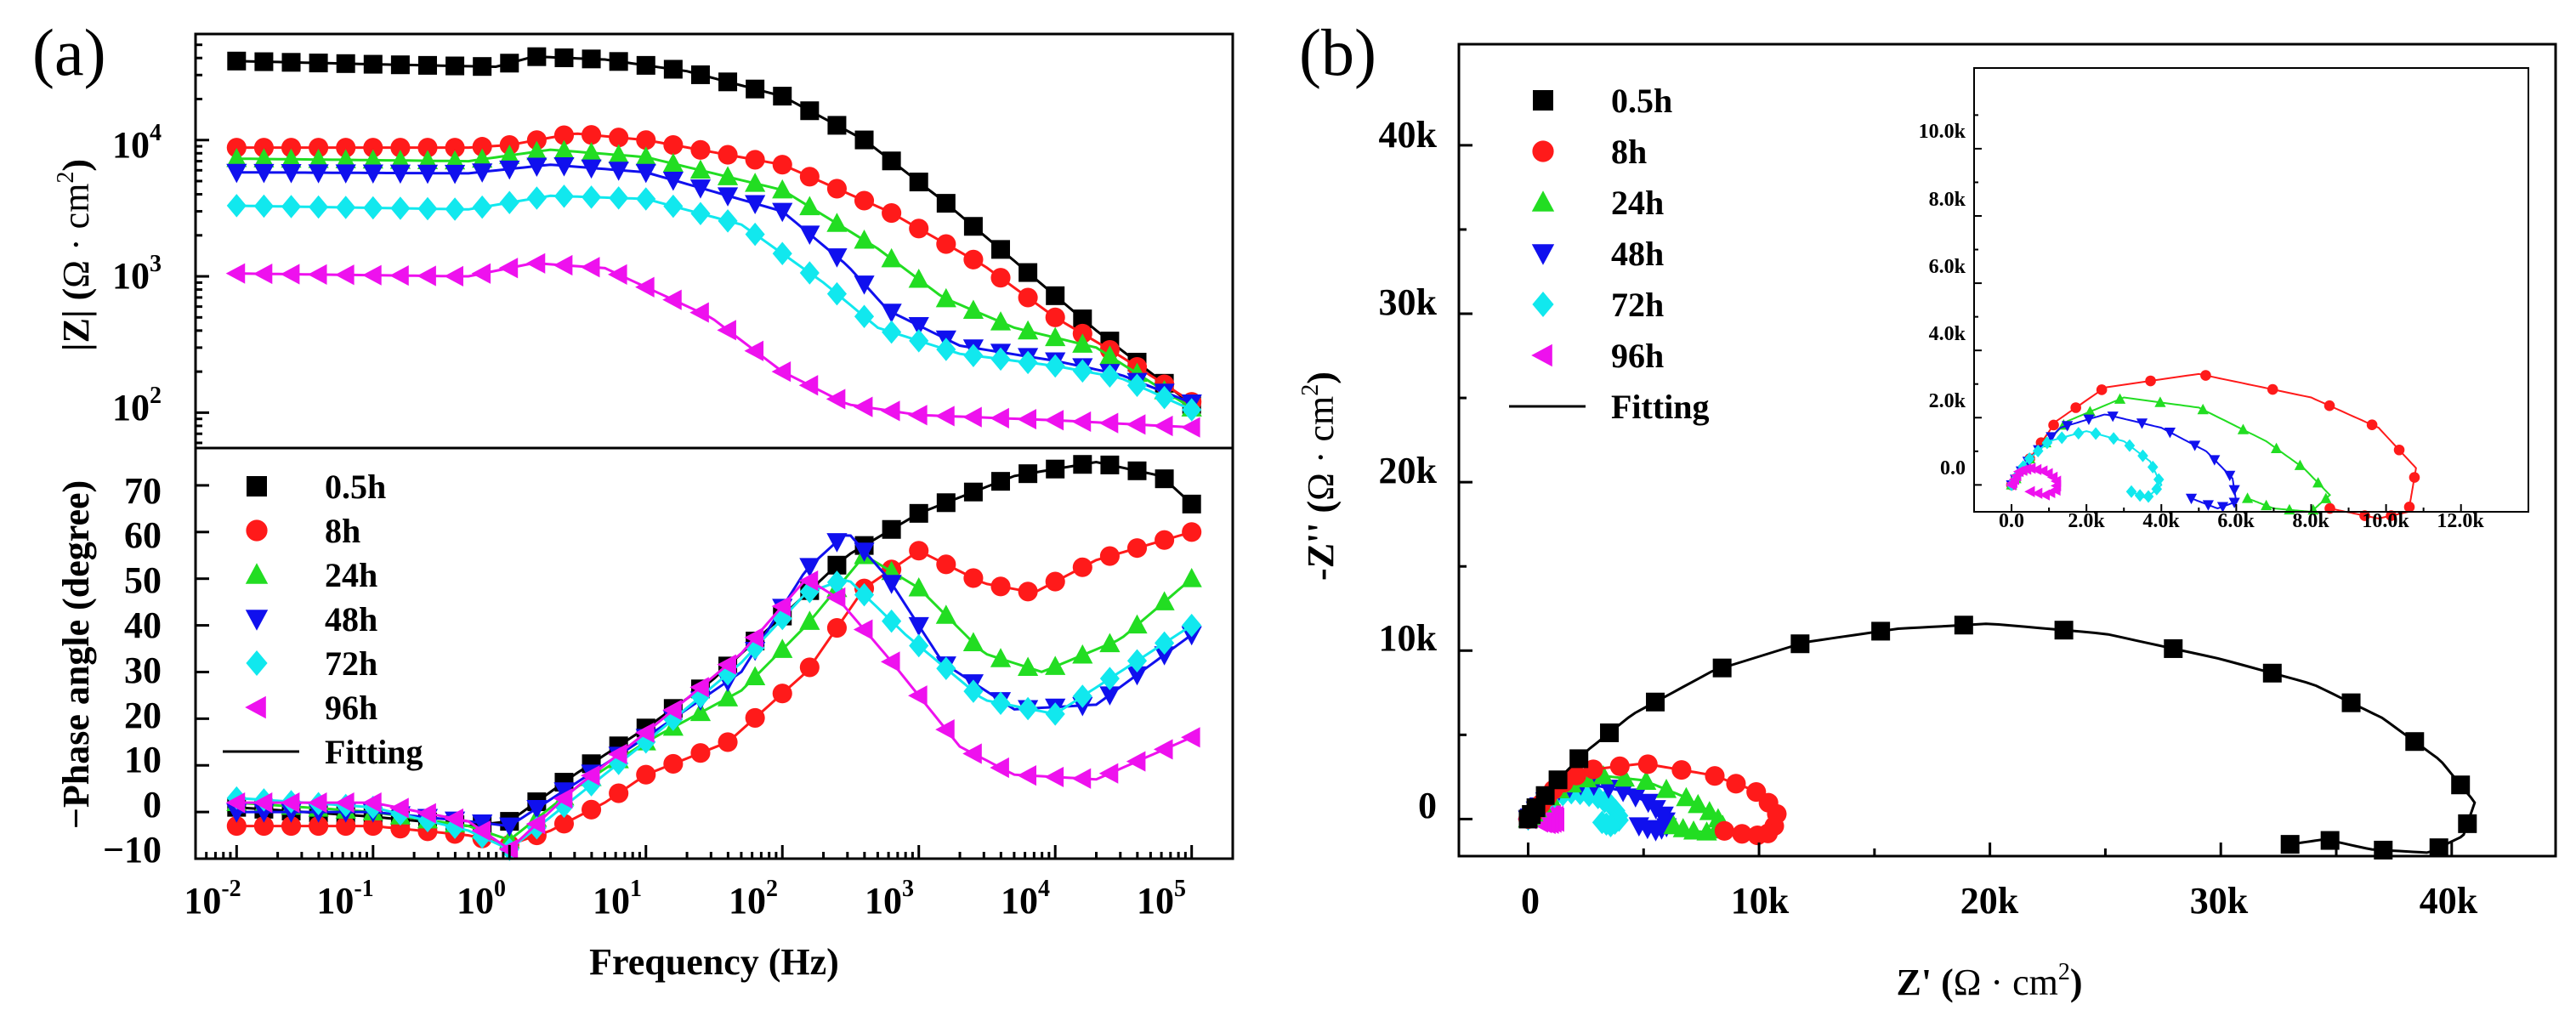 Image resolution: width=2576 pixels, height=1027 pixels. What do you see at coordinates (143, 580) in the screenshot?
I see `ytick-label: 50` at bounding box center [143, 580].